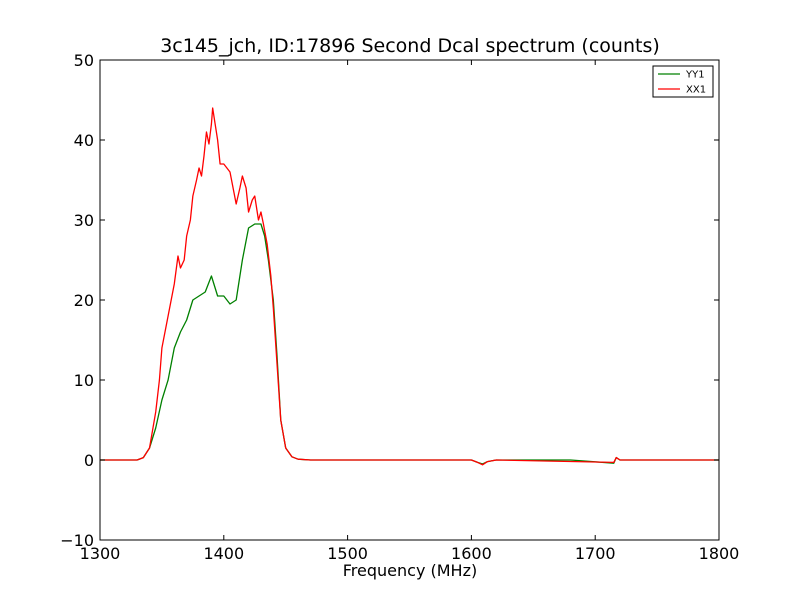  Describe the element at coordinates (695, 75) in the screenshot. I see `legend-label-yy1: YY1` at that location.